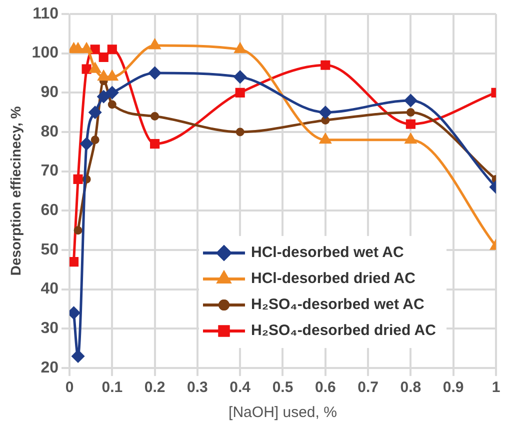 The height and width of the screenshot is (430, 510). What do you see at coordinates (69, 387) in the screenshot?
I see `x-tick-label: 0` at bounding box center [69, 387].